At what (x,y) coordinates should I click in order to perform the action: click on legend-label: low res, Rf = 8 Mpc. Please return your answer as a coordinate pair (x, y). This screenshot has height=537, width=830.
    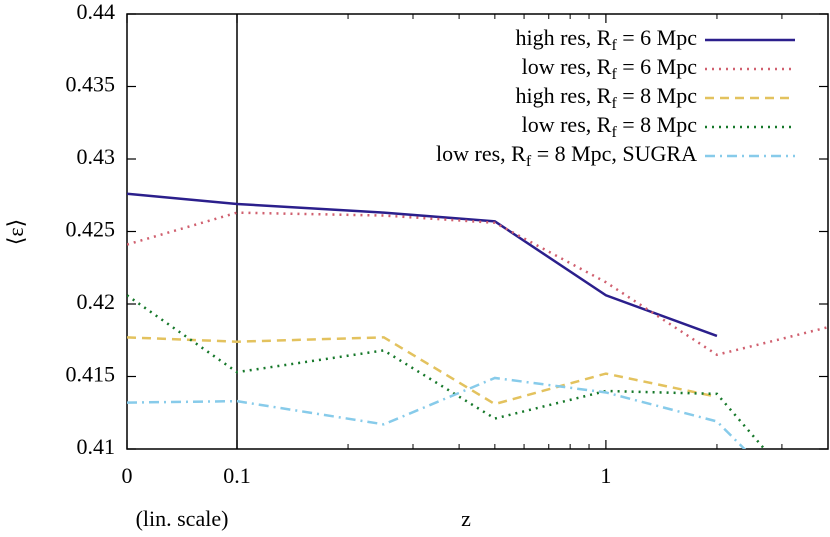
    Looking at the image, I should click on (610, 126).